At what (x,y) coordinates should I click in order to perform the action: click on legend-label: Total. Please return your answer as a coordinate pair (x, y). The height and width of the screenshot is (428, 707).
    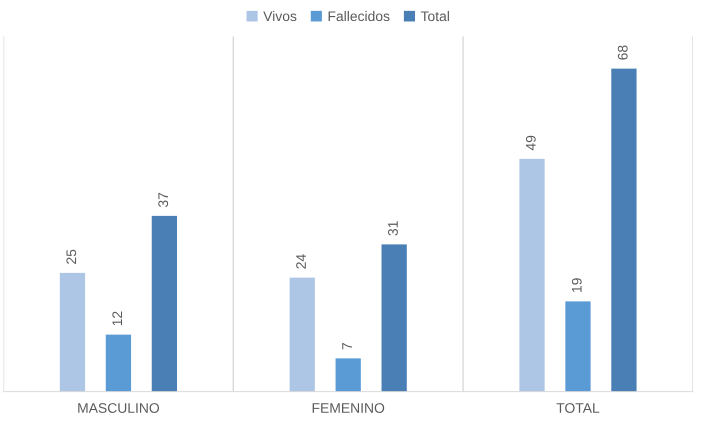
    Looking at the image, I should click on (434, 16).